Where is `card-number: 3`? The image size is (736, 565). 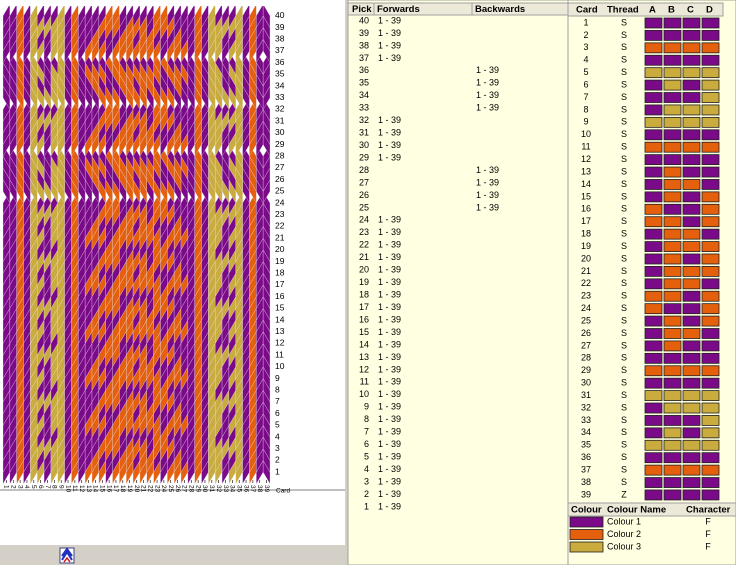
card-number: 3 is located at coordinates (585, 47).